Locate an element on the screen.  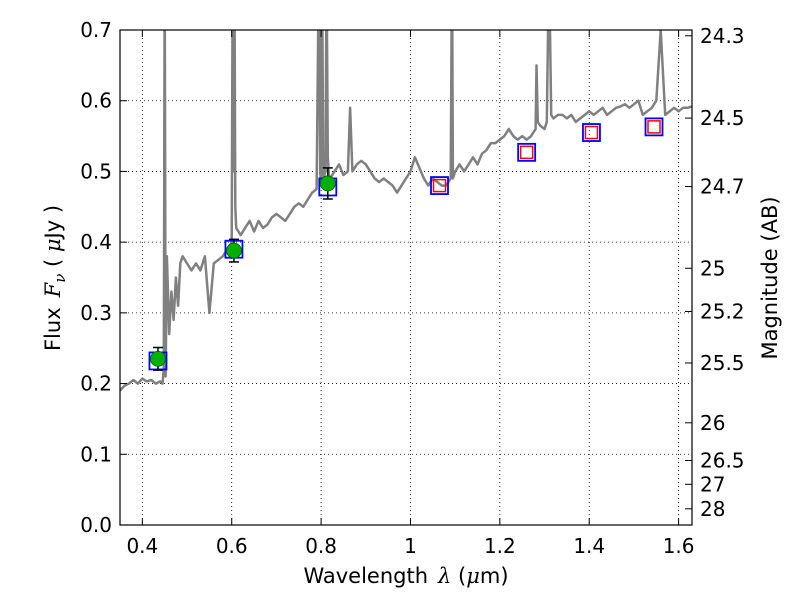
y2-tick-label: 28 is located at coordinates (712, 509).